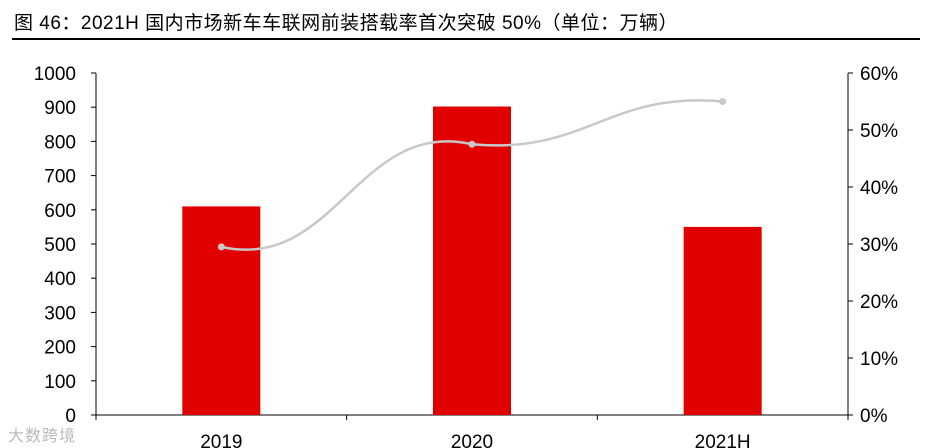  Describe the element at coordinates (60, 313) in the screenshot. I see `left-tick-label: 300` at that location.